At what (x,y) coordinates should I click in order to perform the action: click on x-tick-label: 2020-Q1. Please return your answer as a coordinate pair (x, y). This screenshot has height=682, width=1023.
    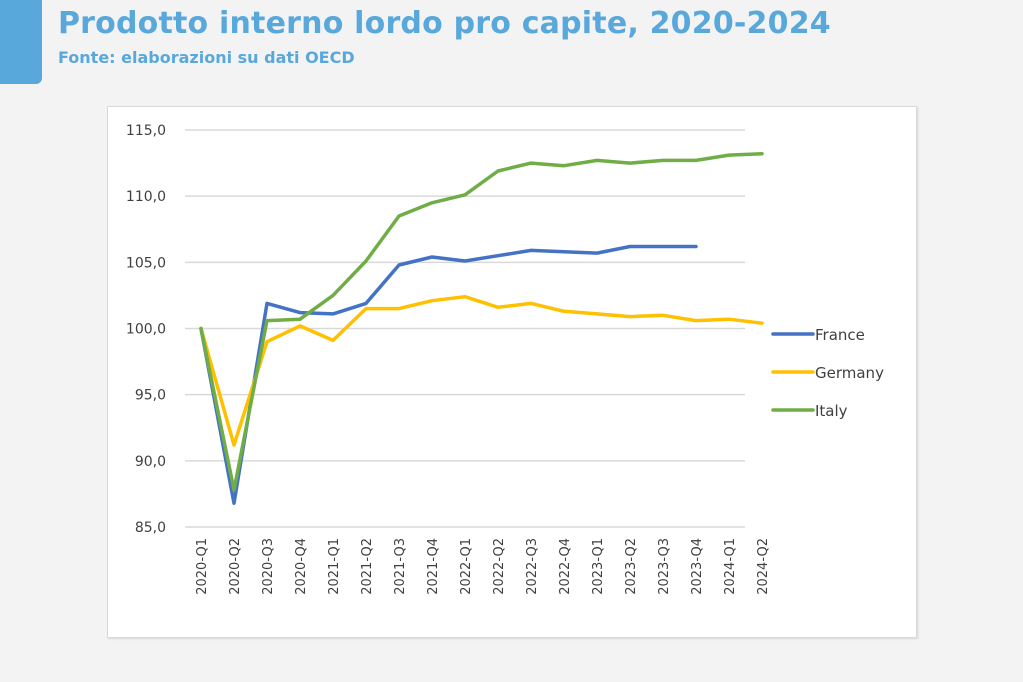
    Looking at the image, I should click on (202, 566).